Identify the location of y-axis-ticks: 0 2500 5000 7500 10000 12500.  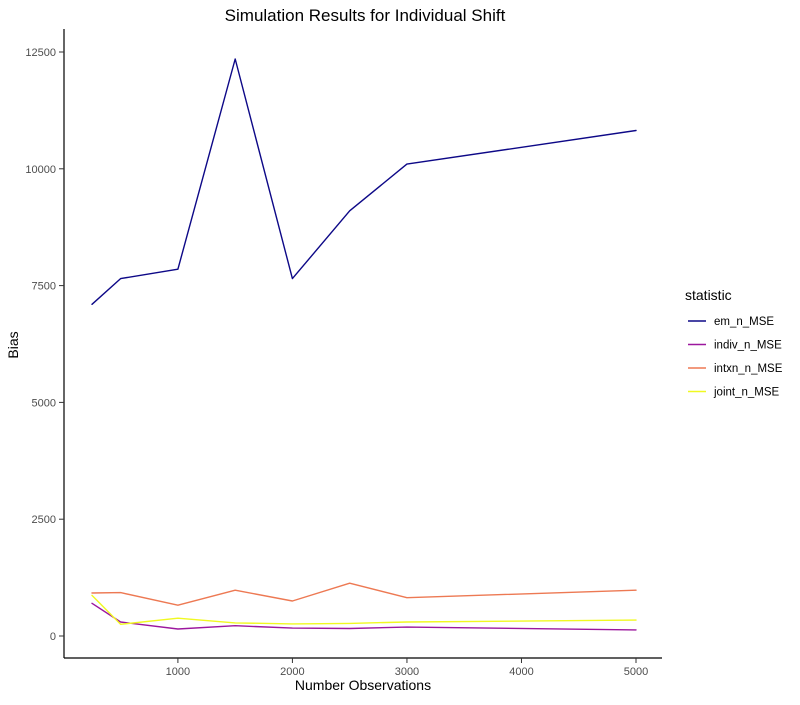
(44, 345).